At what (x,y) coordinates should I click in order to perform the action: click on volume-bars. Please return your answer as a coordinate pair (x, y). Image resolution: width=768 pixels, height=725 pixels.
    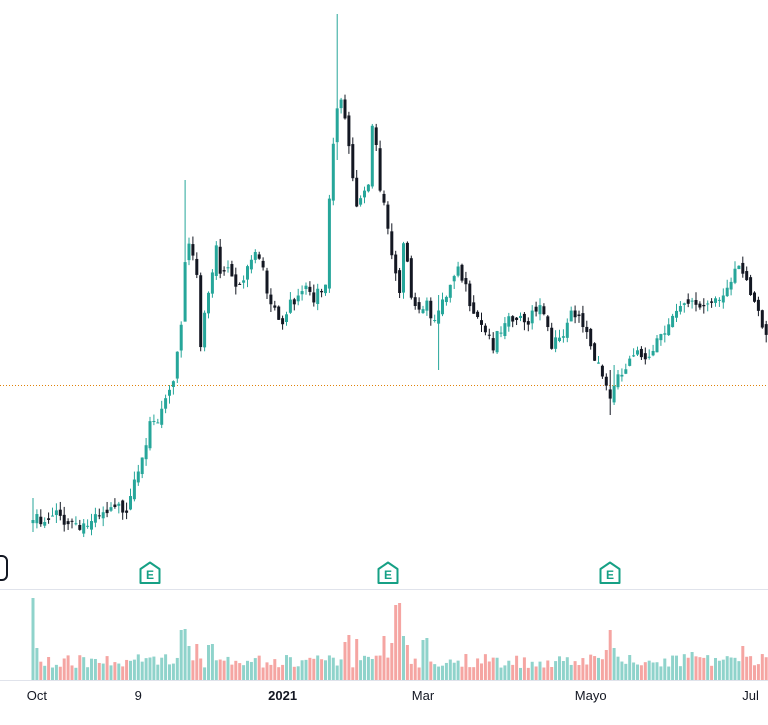
    Looking at the image, I should click on (399, 639).